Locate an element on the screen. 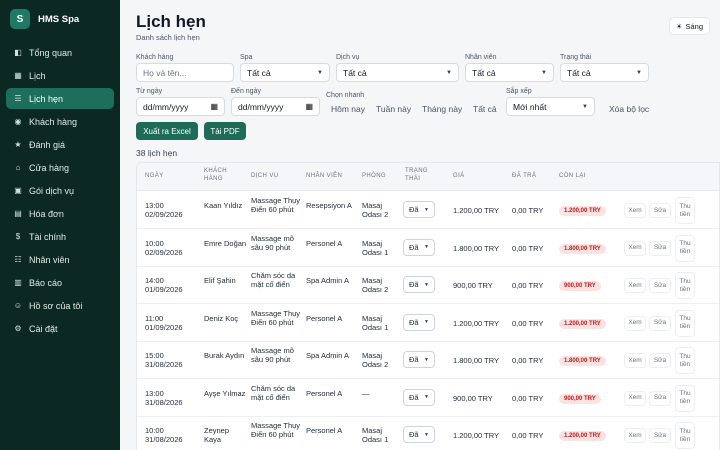 This screenshot has width=720, height=450. sidebar-item-10: ▥ Báo cáo is located at coordinates (60, 282).